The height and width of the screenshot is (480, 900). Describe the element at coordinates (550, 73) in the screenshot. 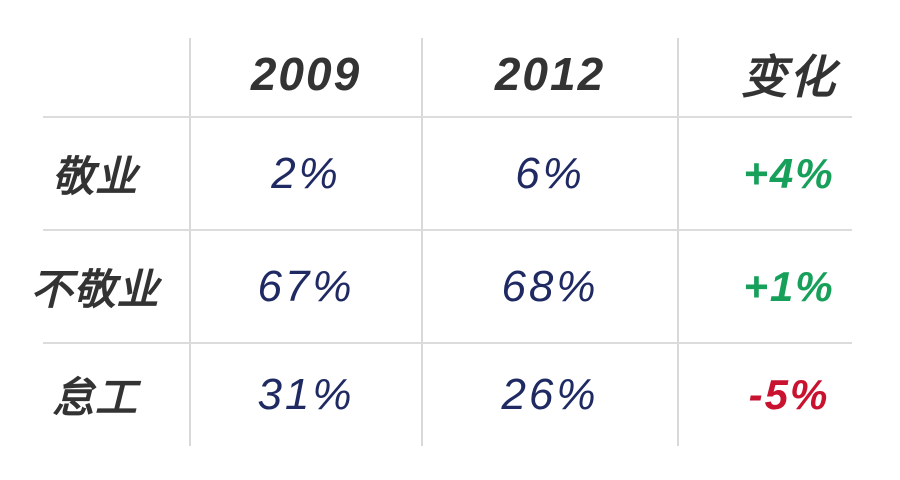

I see `header-2012: 2012` at that location.